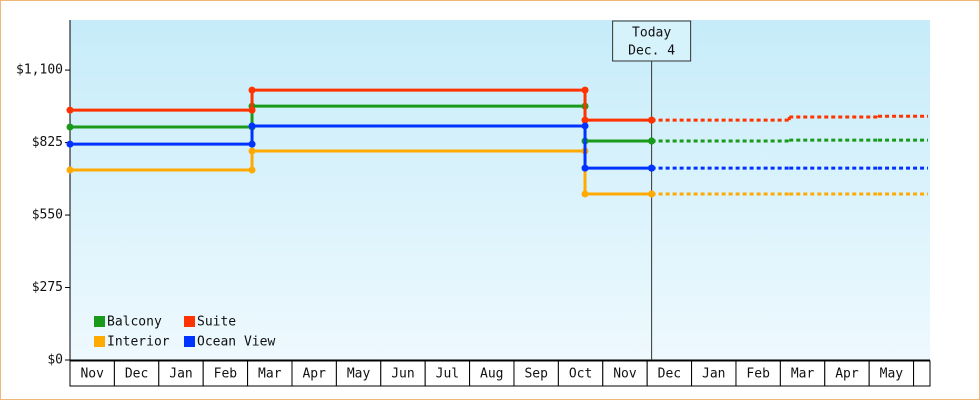 This screenshot has height=400, width=980. I want to click on y-tick-label: $0, so click(55, 360).